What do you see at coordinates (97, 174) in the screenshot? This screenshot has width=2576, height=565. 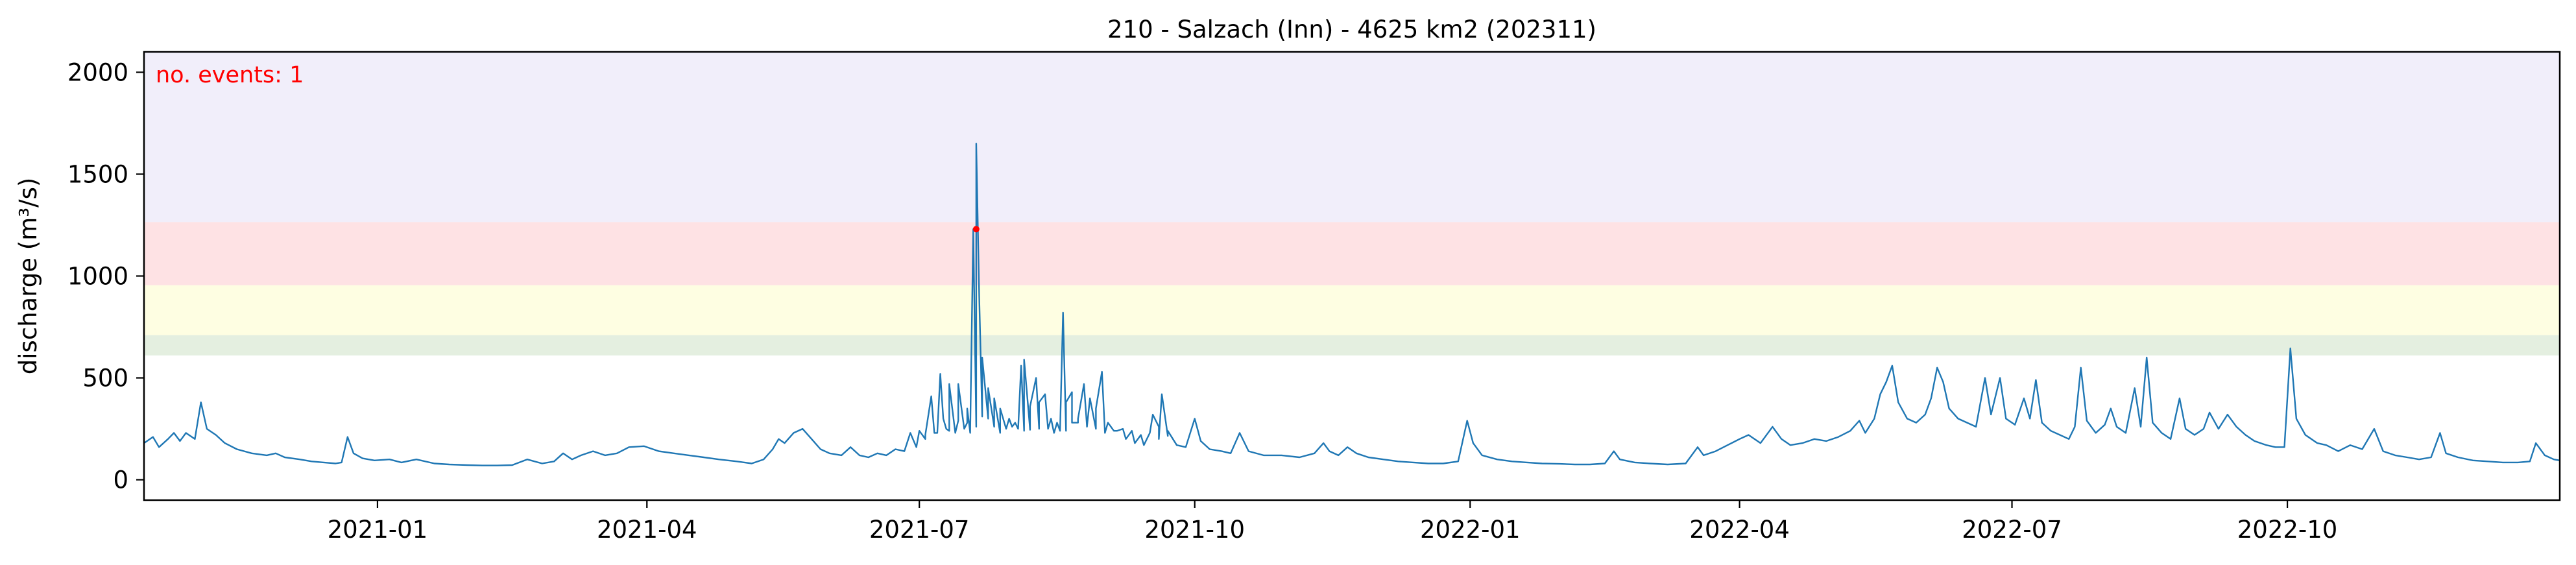 I see `y-tick-label-3: 1500` at bounding box center [97, 174].